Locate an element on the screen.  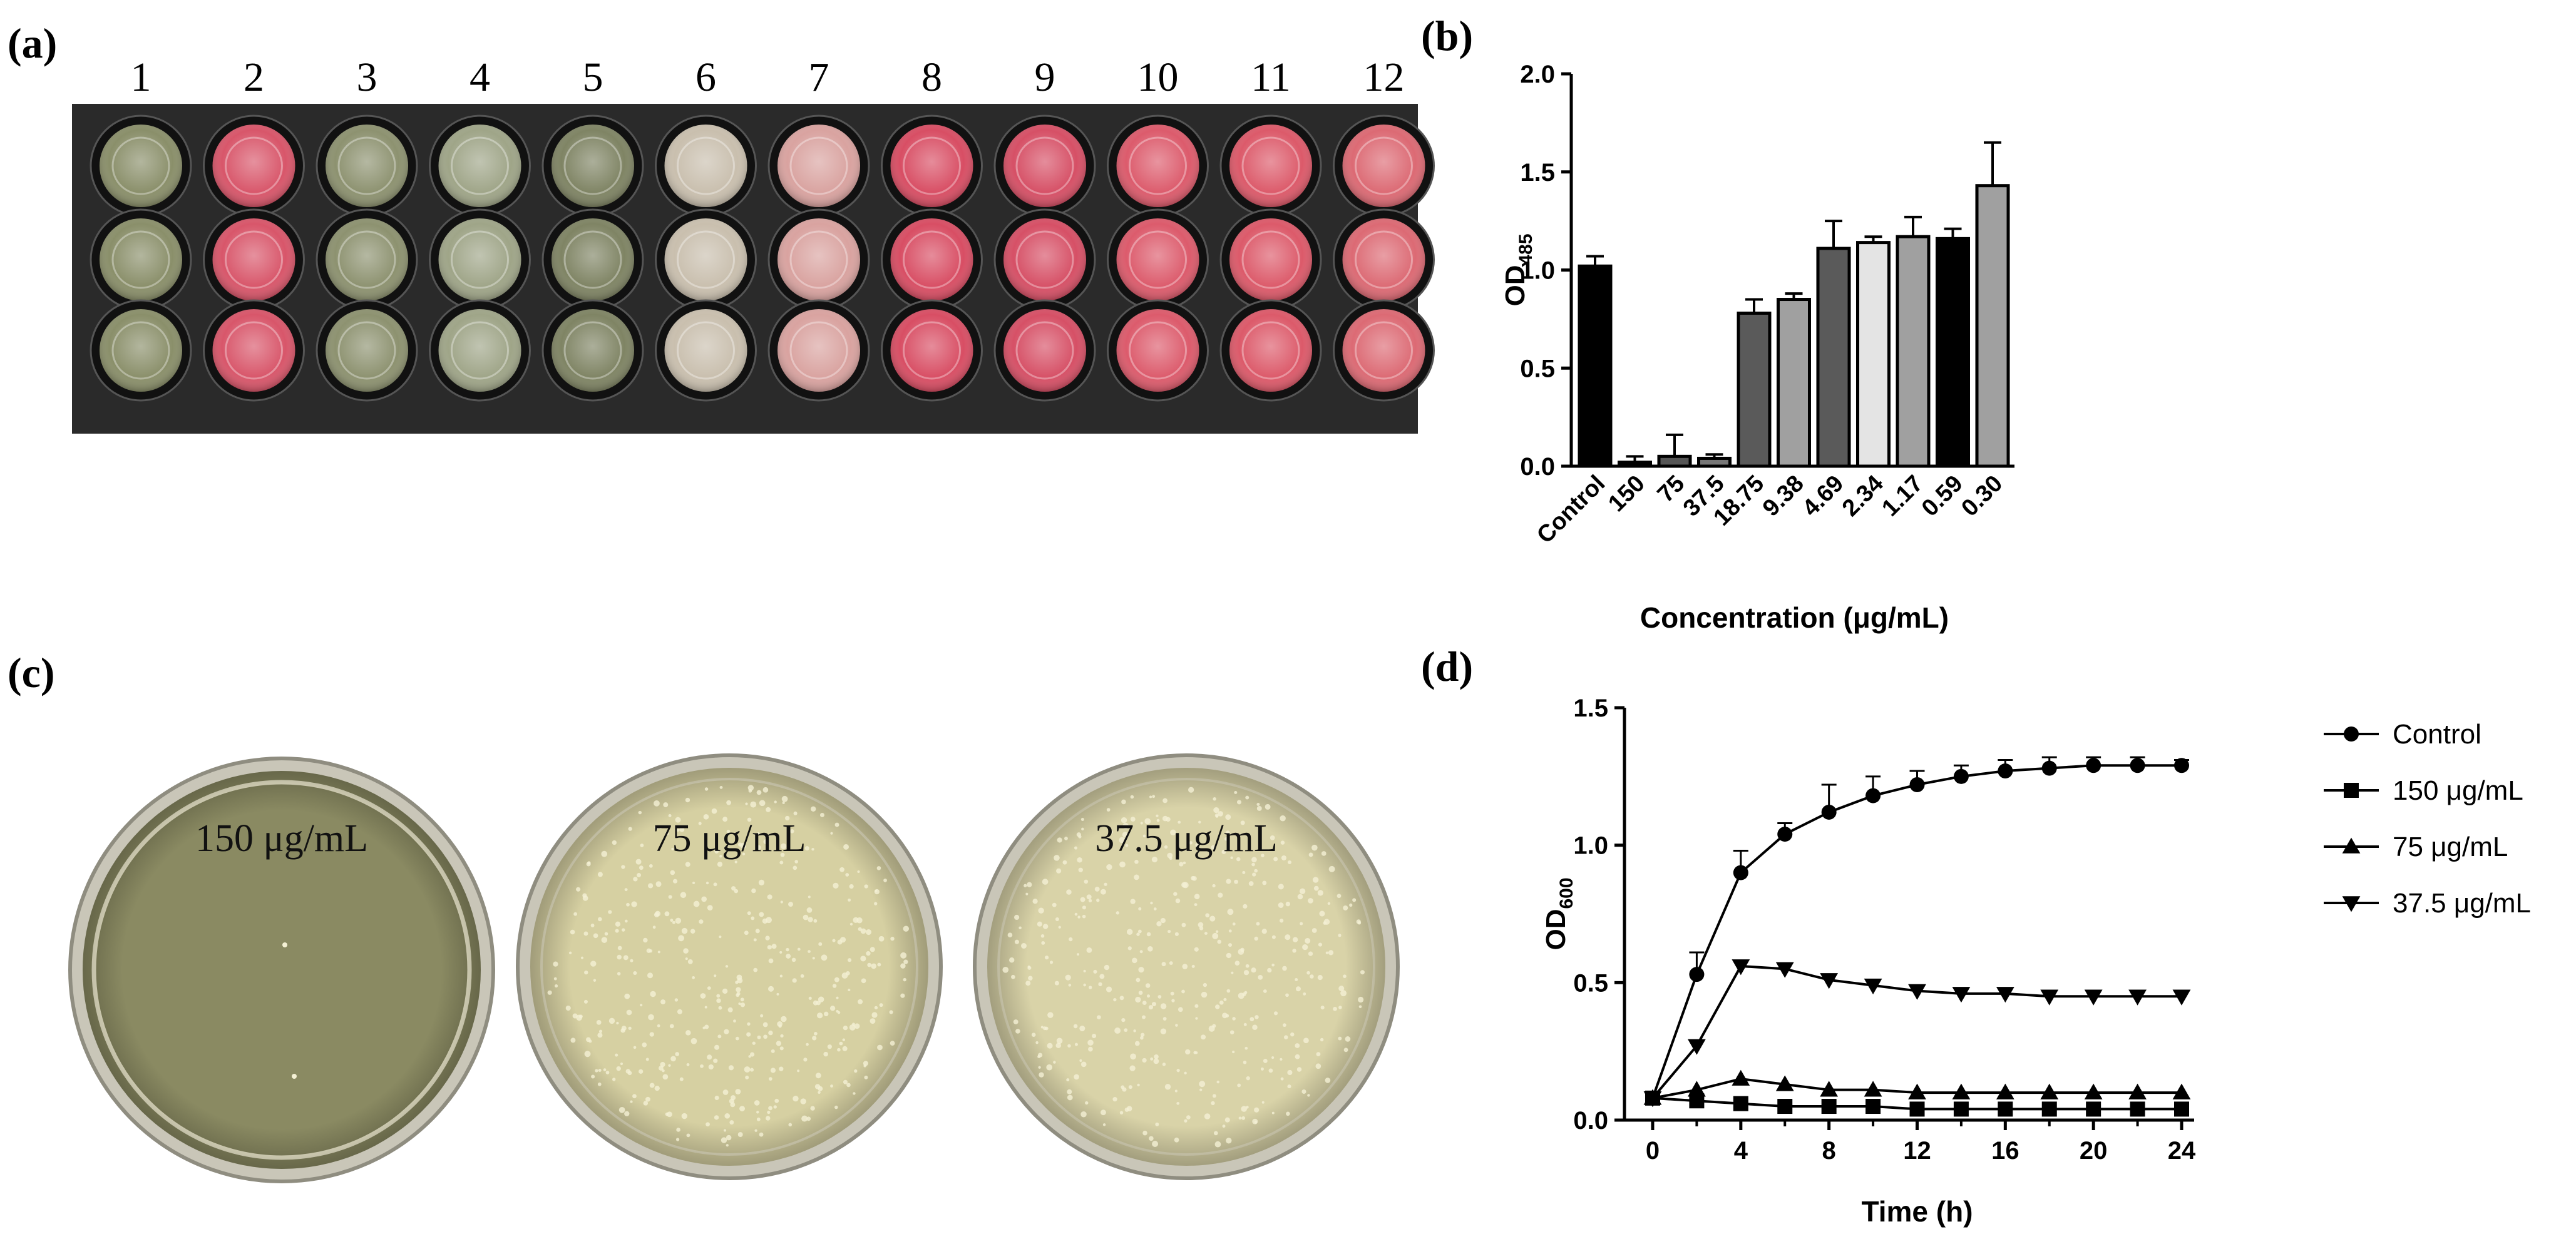
column-number: 9 is located at coordinates (1045, 77).